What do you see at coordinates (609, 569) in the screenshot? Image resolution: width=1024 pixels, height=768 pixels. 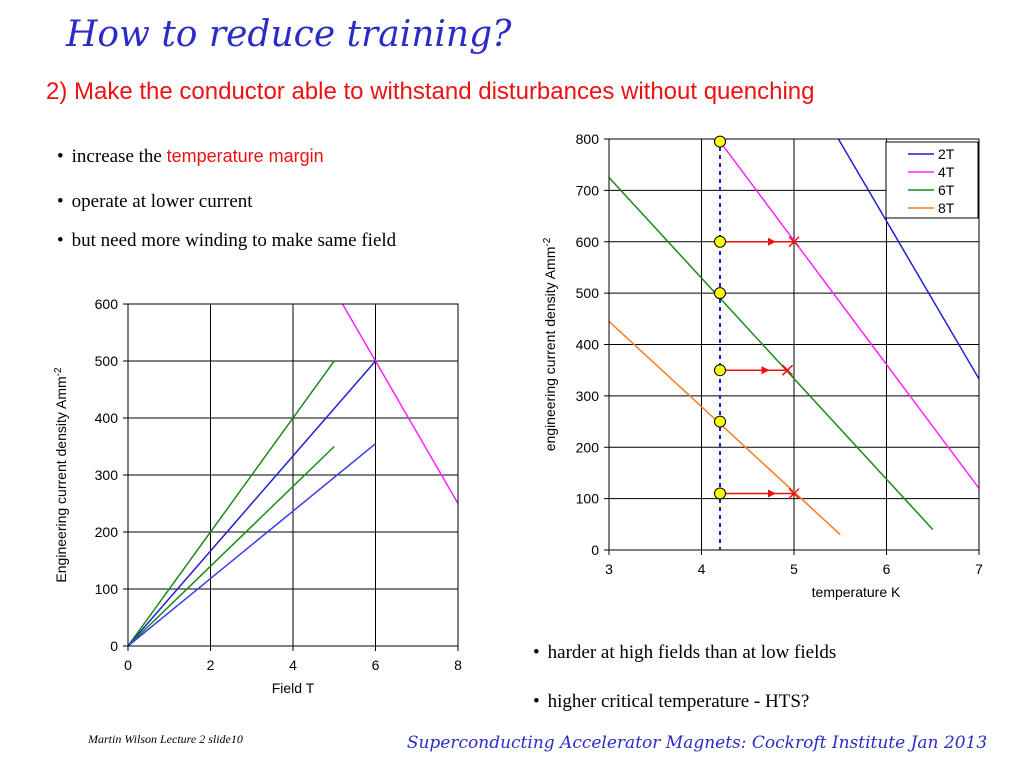 I see `x-tick-label: 3` at bounding box center [609, 569].